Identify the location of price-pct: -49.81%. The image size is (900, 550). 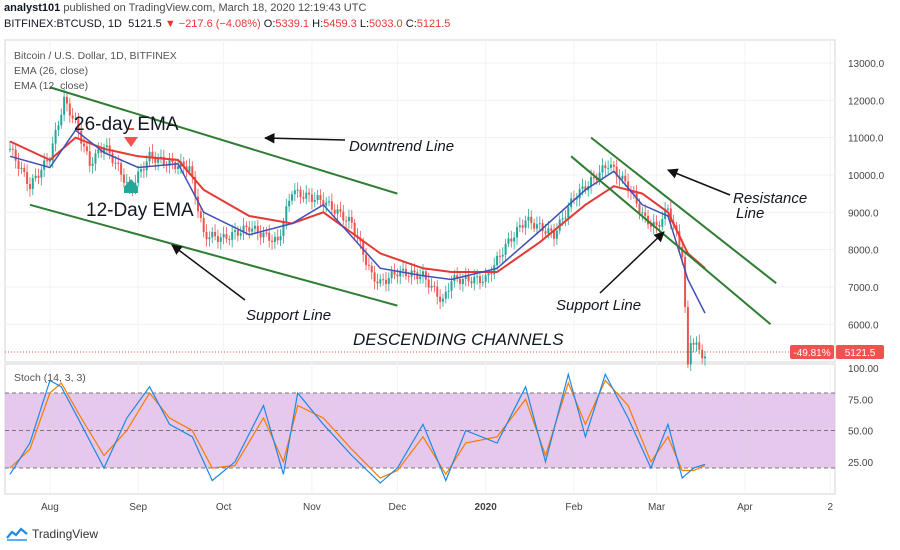
(811, 353).